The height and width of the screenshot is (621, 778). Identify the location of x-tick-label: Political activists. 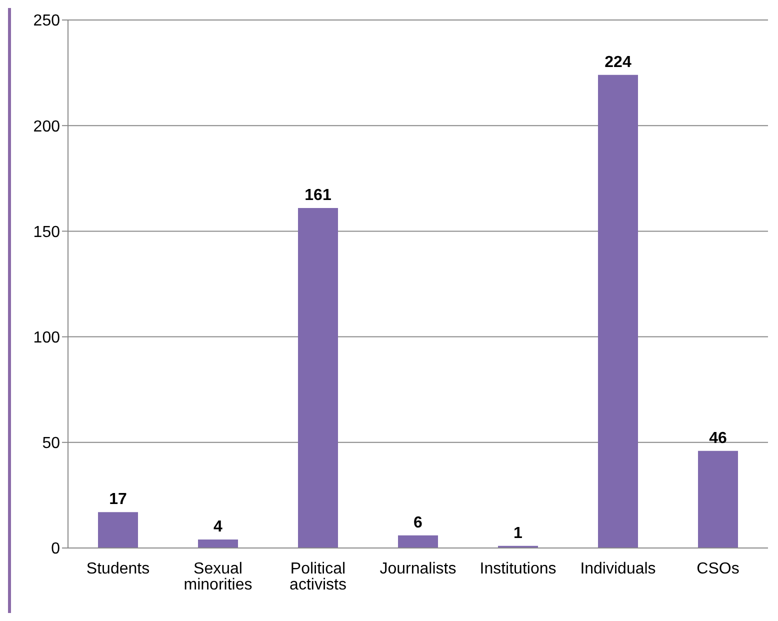
(318, 577).